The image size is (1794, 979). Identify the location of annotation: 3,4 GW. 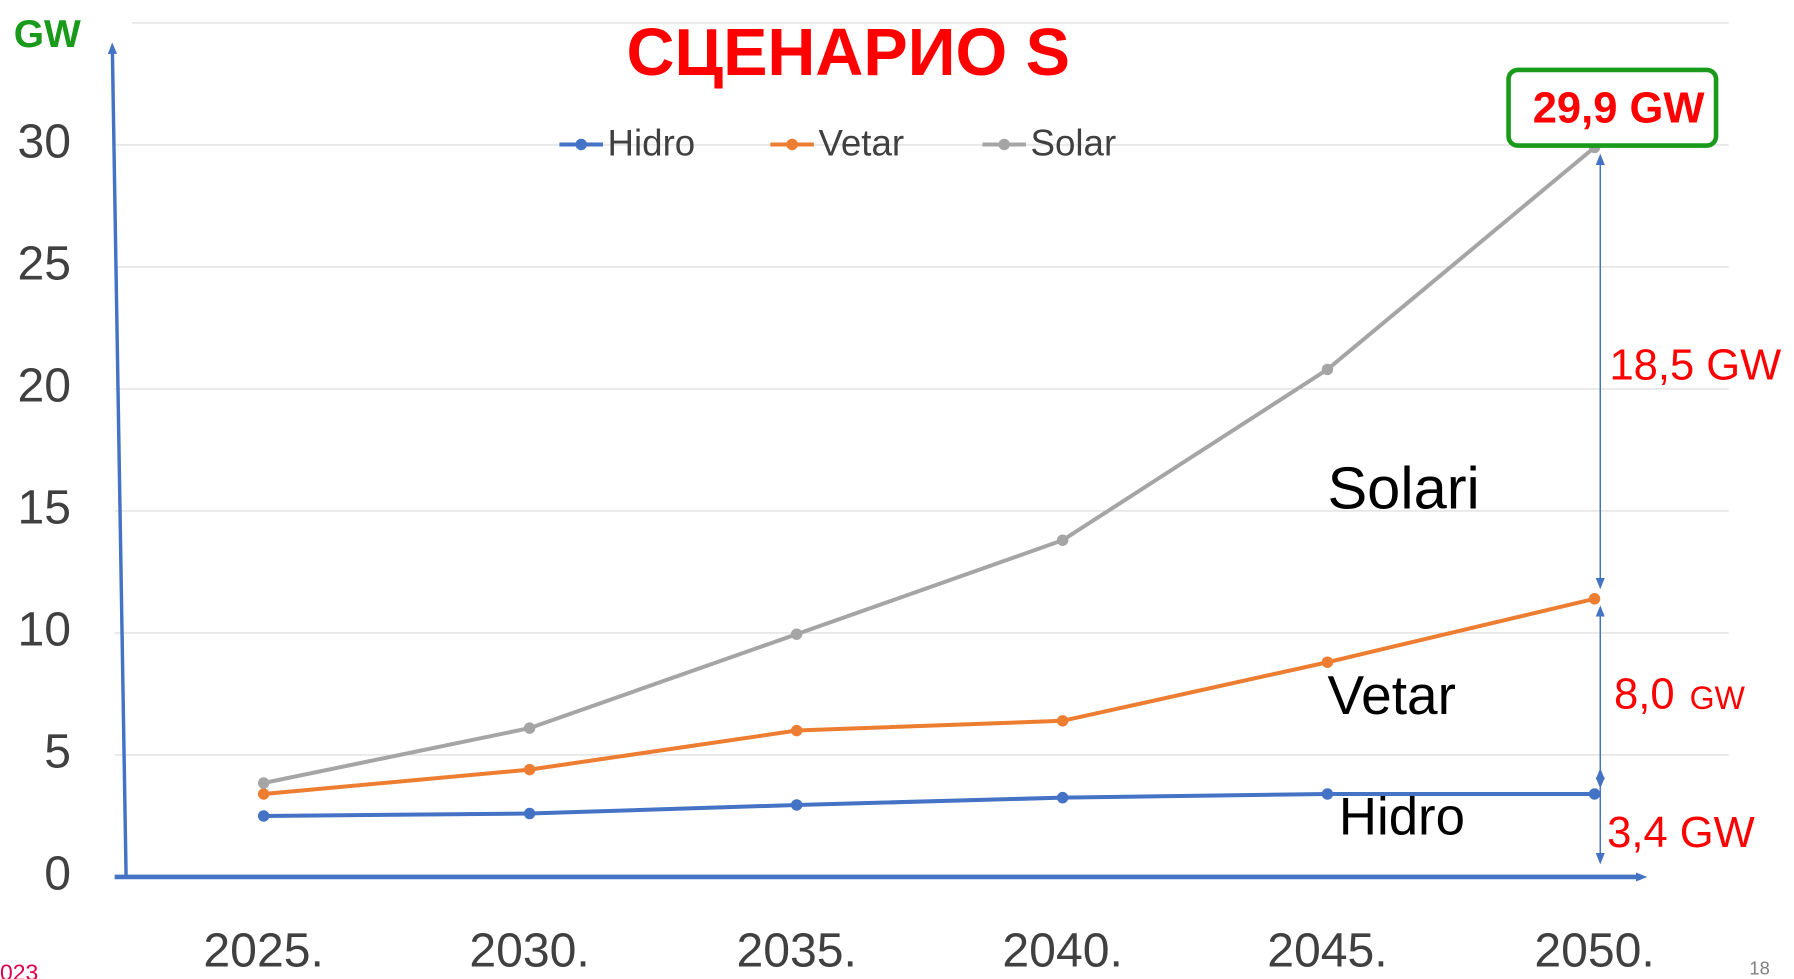
(1681, 833).